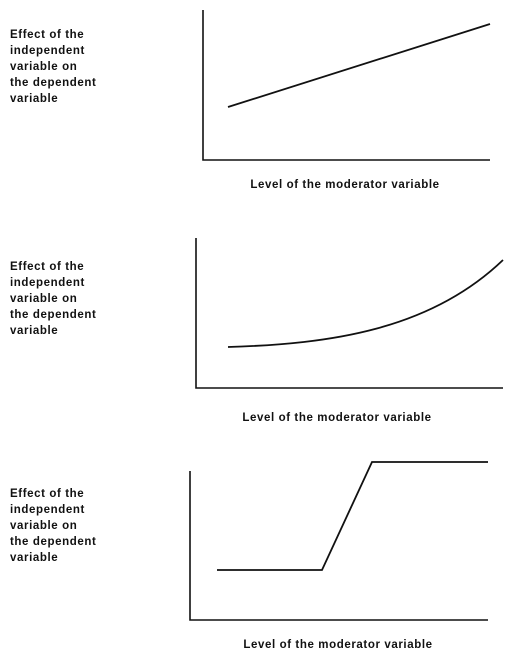  I want to click on exponential-curve, so click(365, 303).